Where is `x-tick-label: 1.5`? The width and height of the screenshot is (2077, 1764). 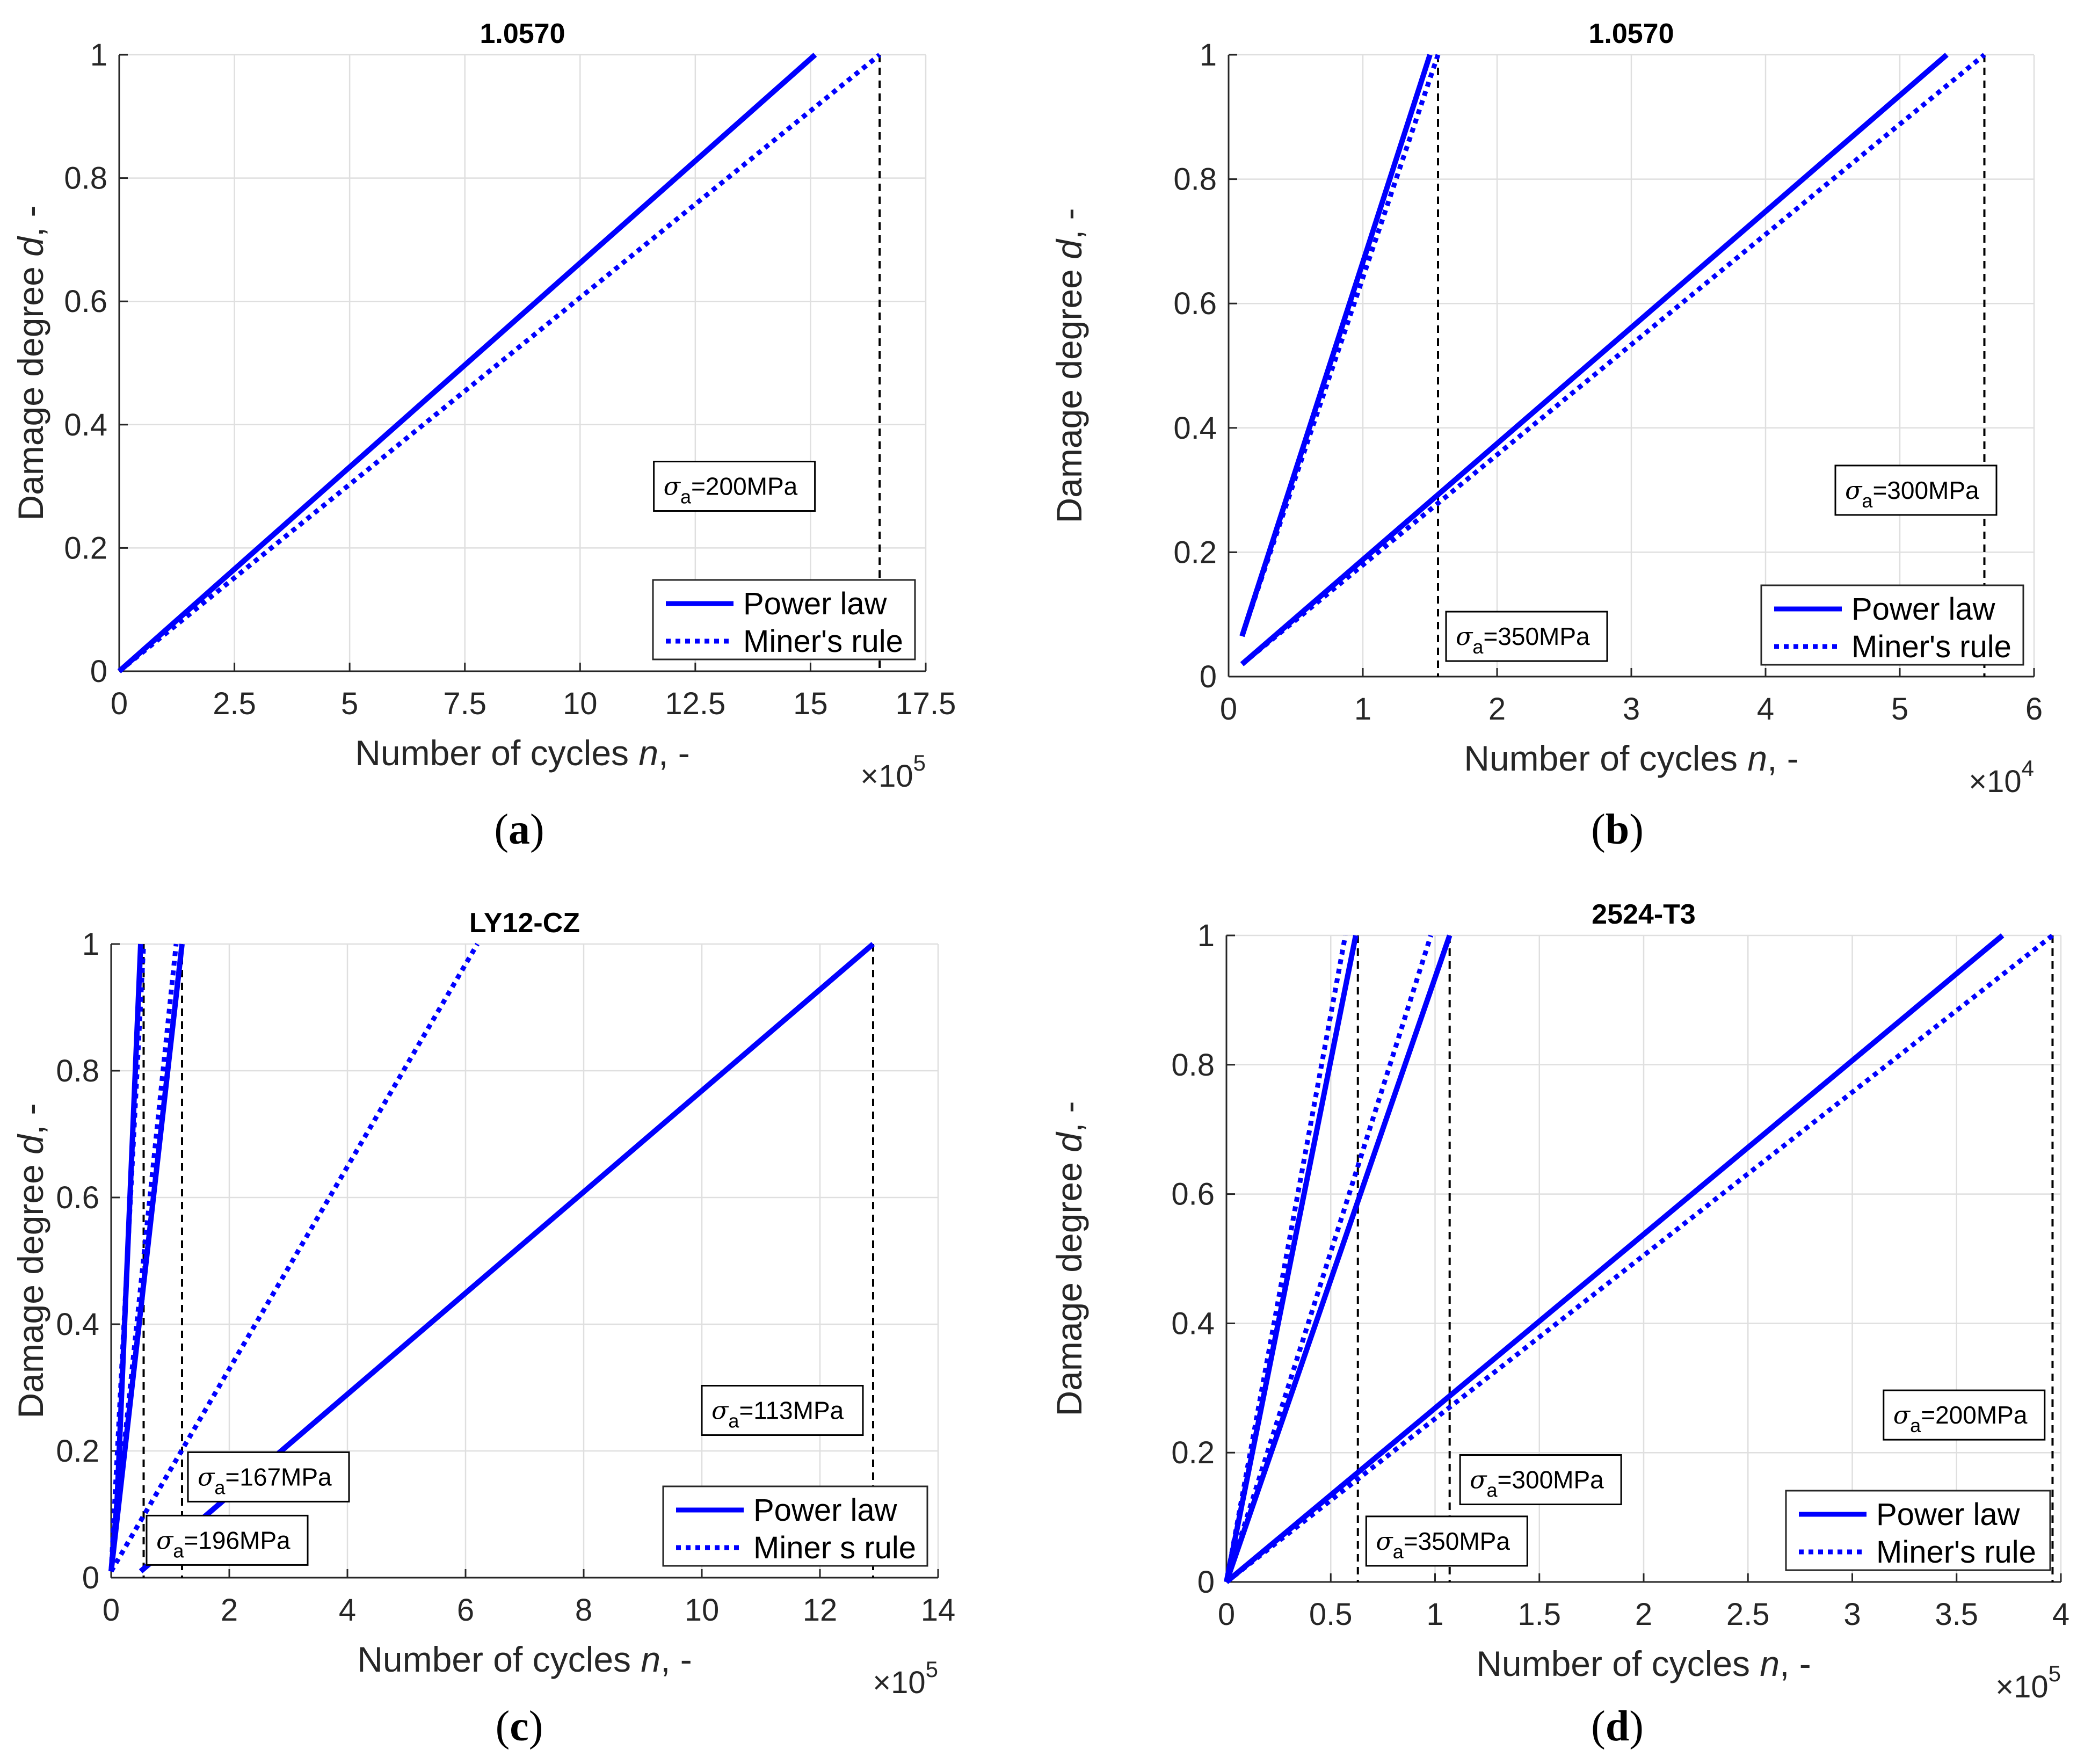 x-tick-label: 1.5 is located at coordinates (1539, 1614).